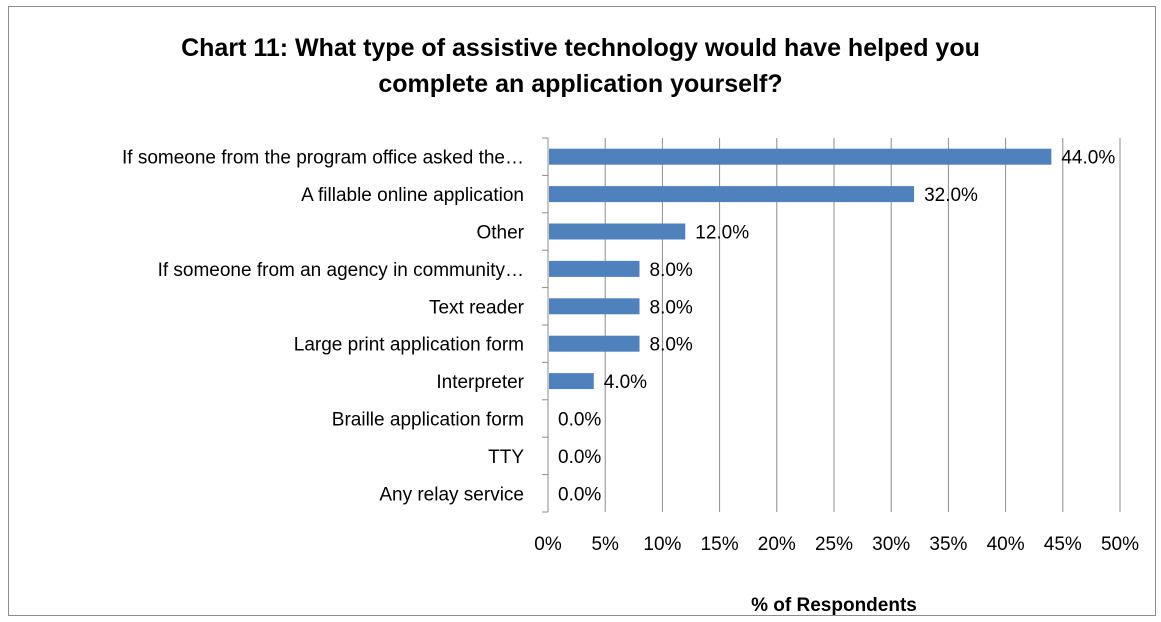 The image size is (1161, 622). Describe the element at coordinates (834, 544) in the screenshot. I see `x-tick-label: 25%` at that location.